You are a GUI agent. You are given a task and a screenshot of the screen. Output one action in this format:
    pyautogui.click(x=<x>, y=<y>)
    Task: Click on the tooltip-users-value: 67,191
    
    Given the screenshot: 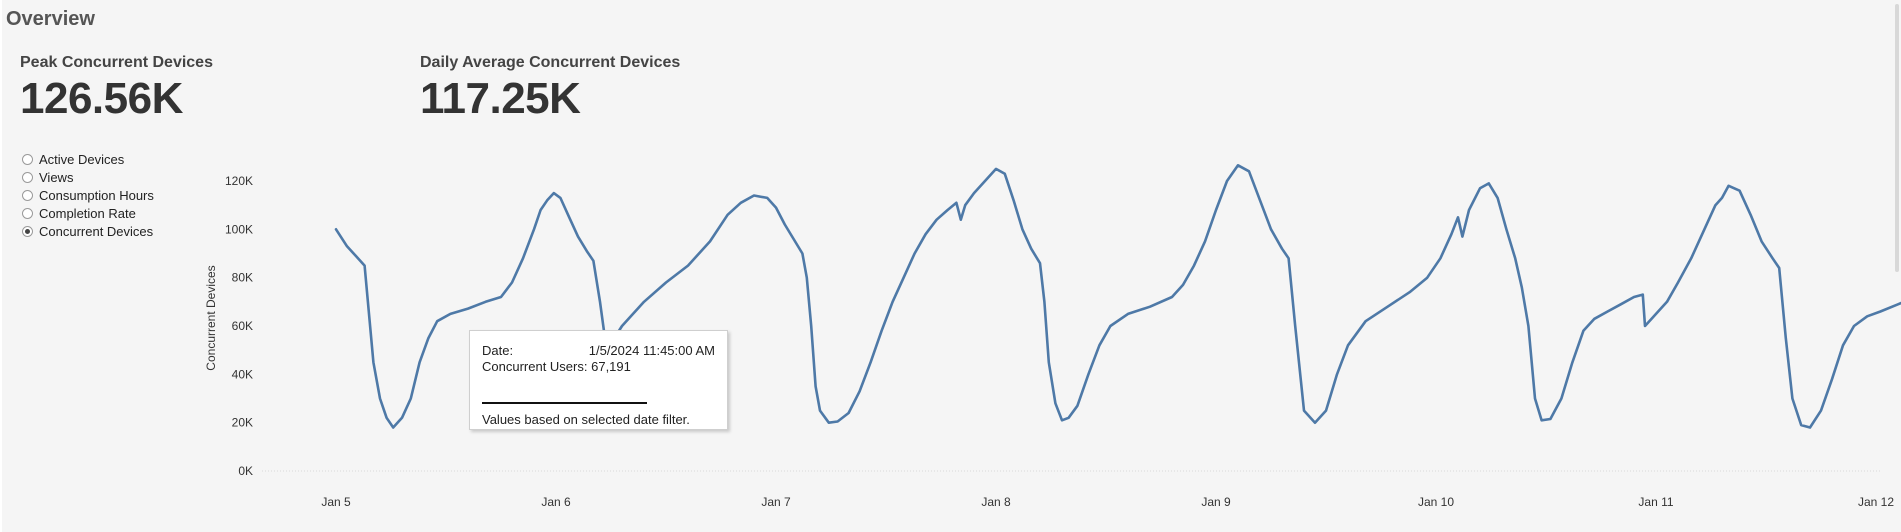 What is the action you would take?
    pyautogui.click(x=611, y=366)
    